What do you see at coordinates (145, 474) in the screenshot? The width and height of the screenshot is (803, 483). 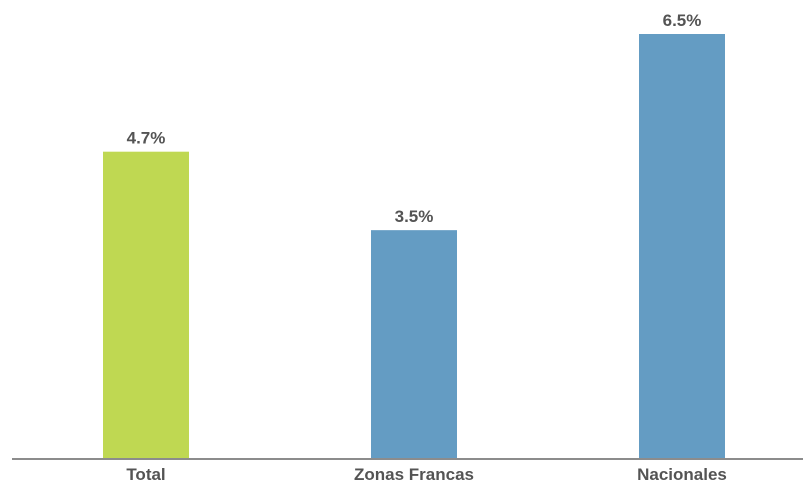 I see `category-label: Total` at bounding box center [145, 474].